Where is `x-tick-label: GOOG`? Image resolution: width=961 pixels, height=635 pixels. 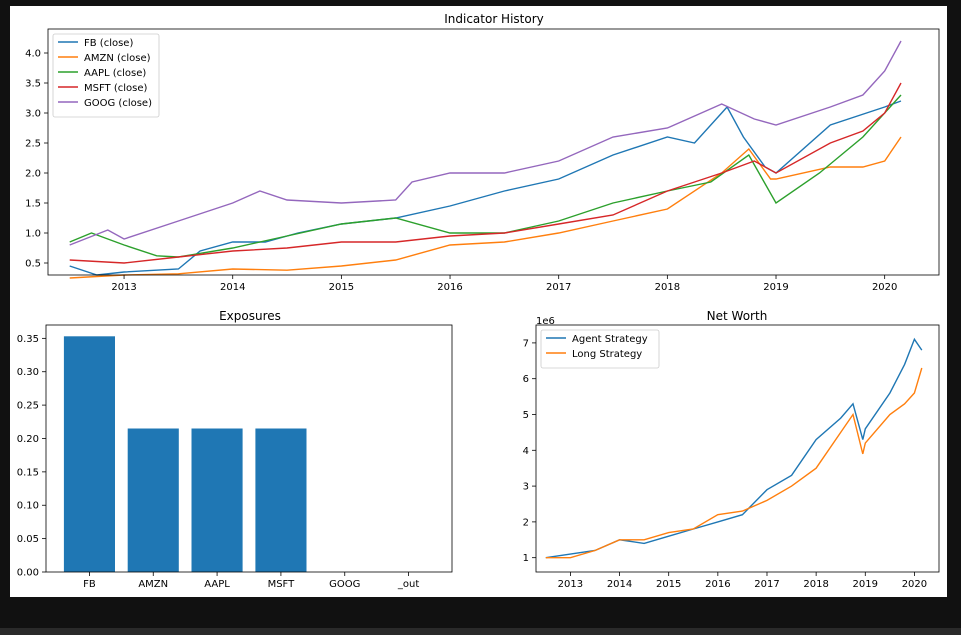
x-tick-label: GOOG is located at coordinates (344, 584).